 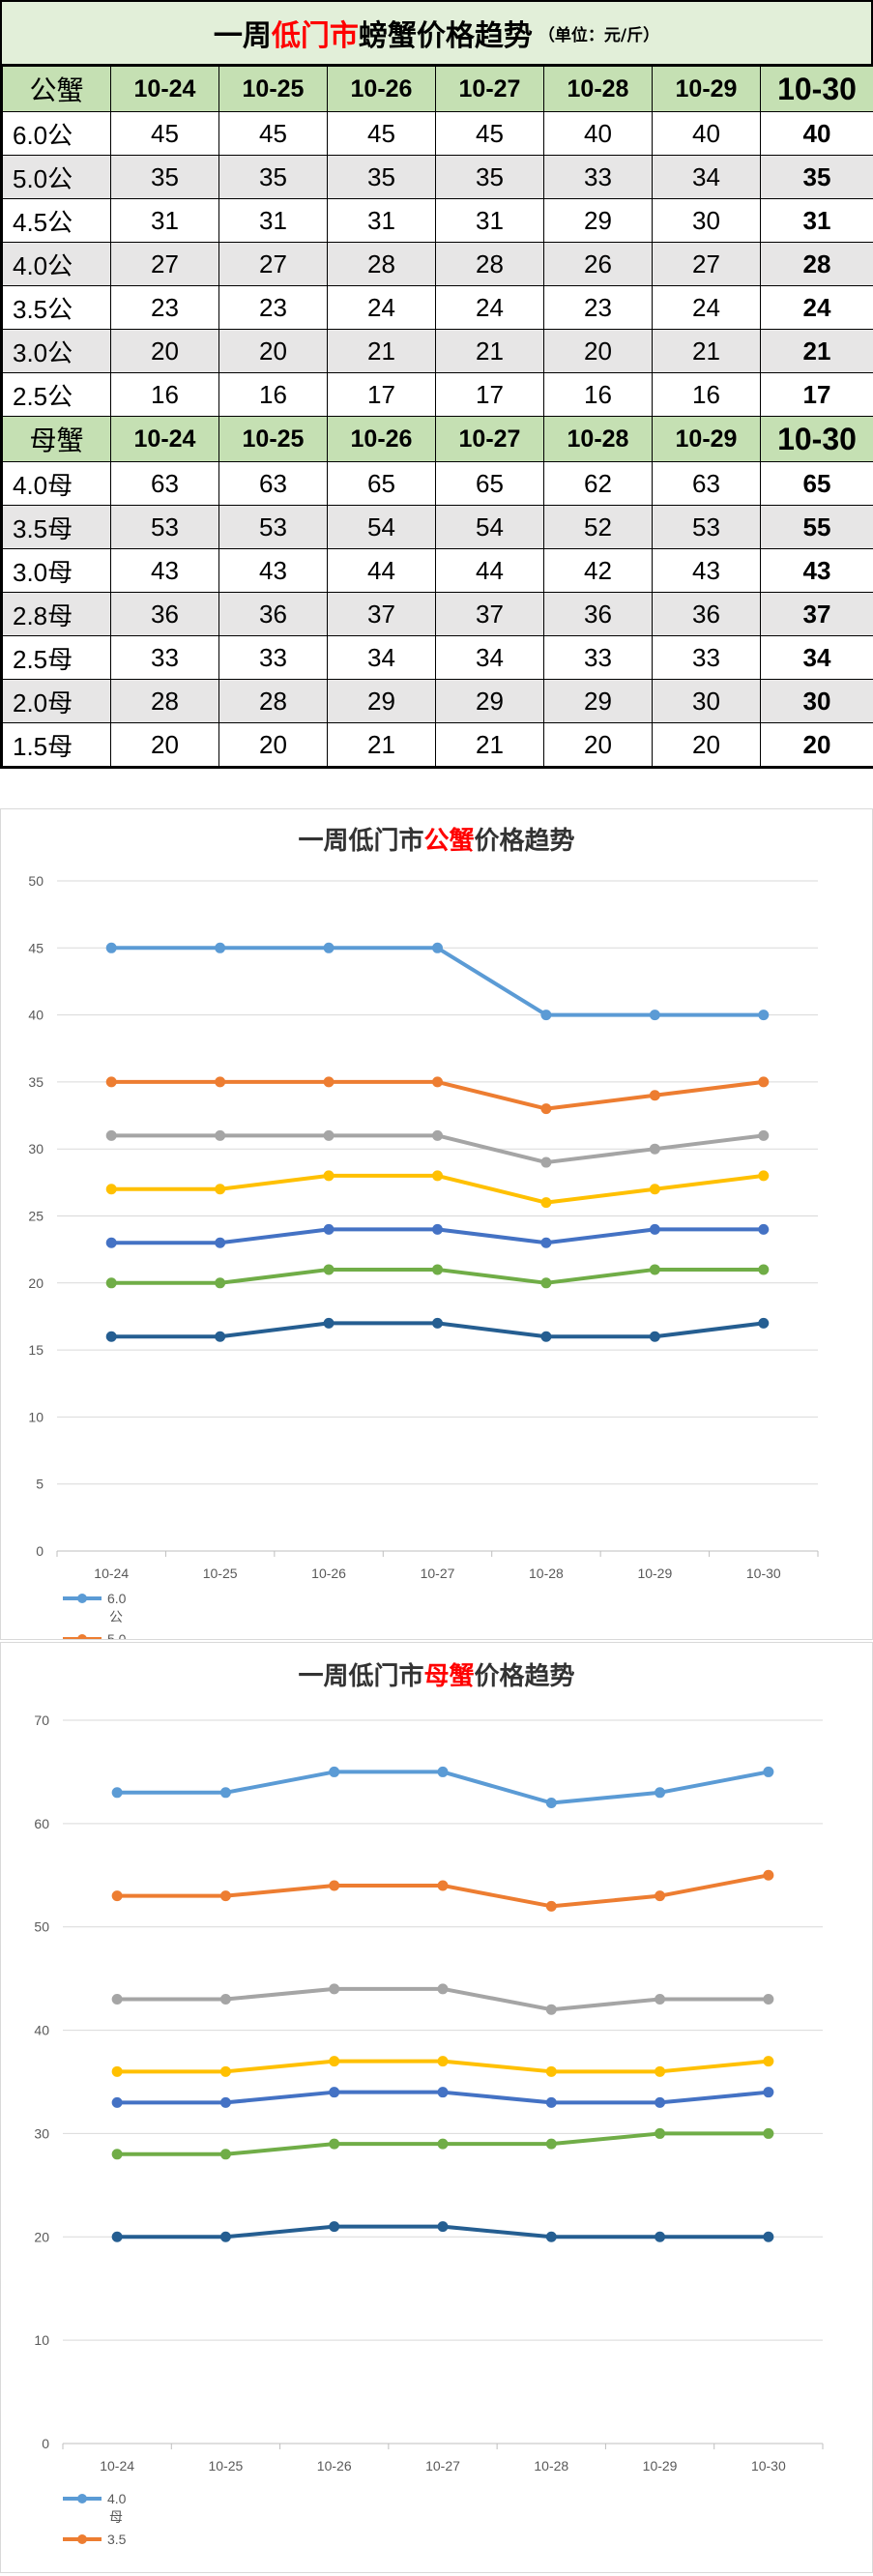 What do you see at coordinates (274, 308) in the screenshot?
I see `price-cell: 23` at bounding box center [274, 308].